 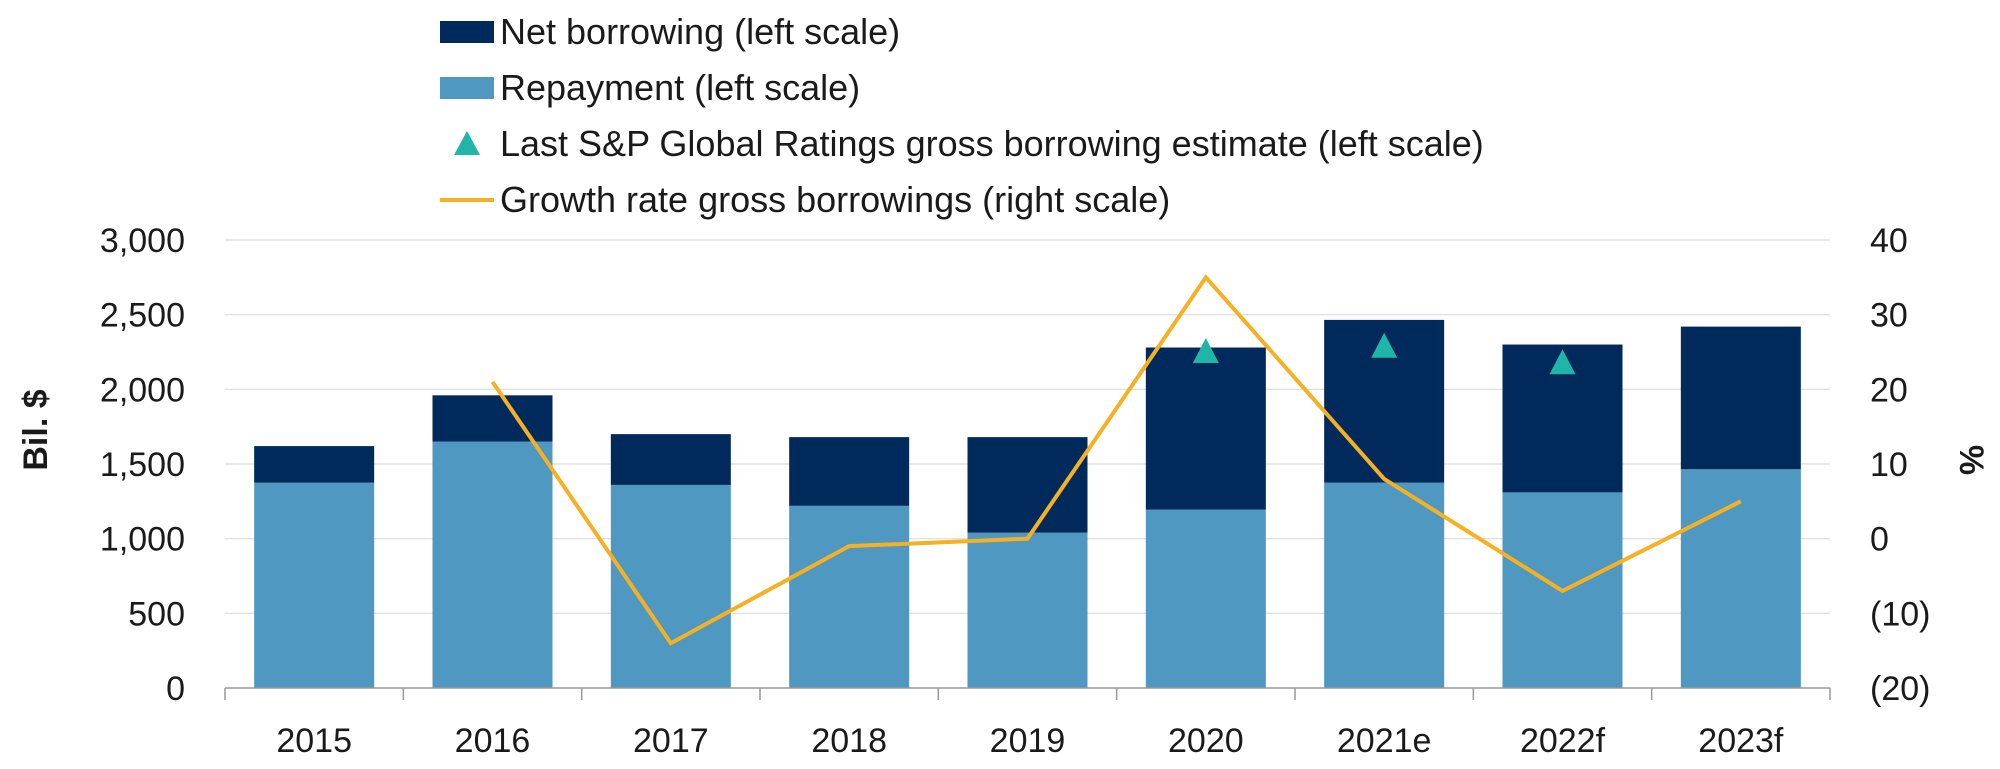 What do you see at coordinates (175, 689) in the screenshot?
I see `left-tick-label: 0` at bounding box center [175, 689].